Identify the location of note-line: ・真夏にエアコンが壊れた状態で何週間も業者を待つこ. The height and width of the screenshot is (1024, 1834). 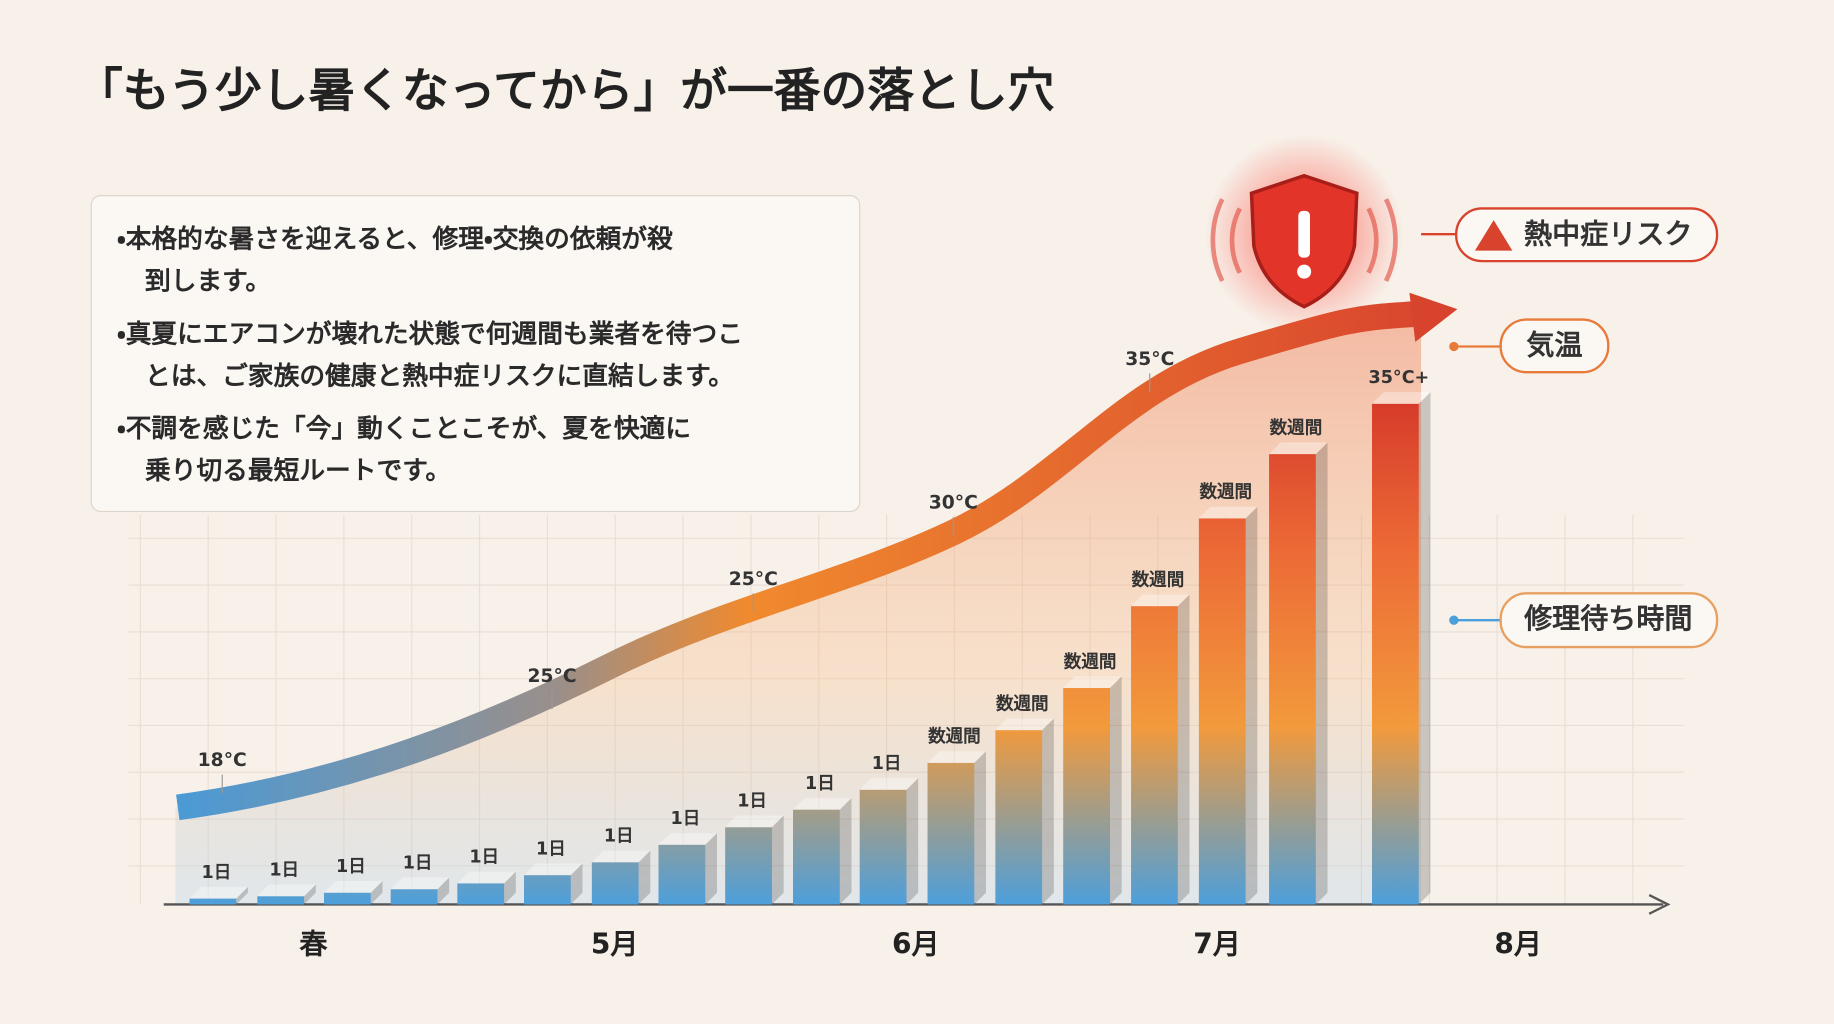
(430, 333).